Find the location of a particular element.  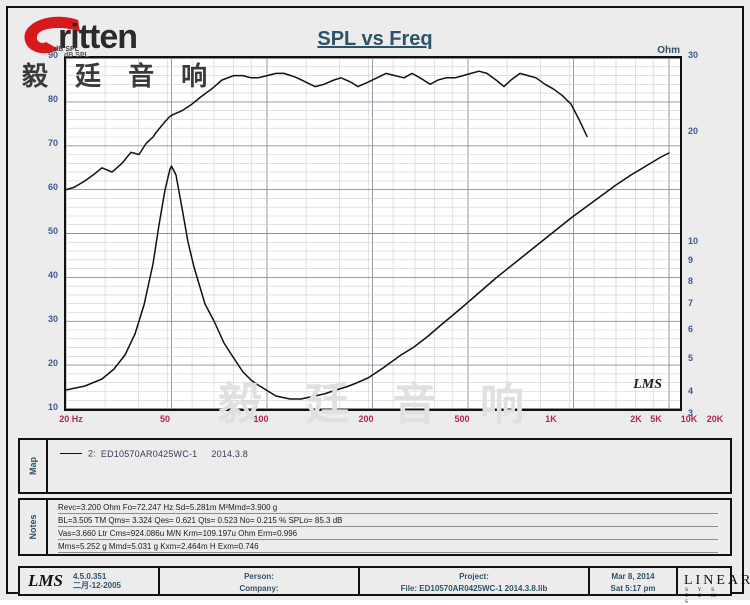

footer-person-cell: Person: Company: is located at coordinates (260, 581).